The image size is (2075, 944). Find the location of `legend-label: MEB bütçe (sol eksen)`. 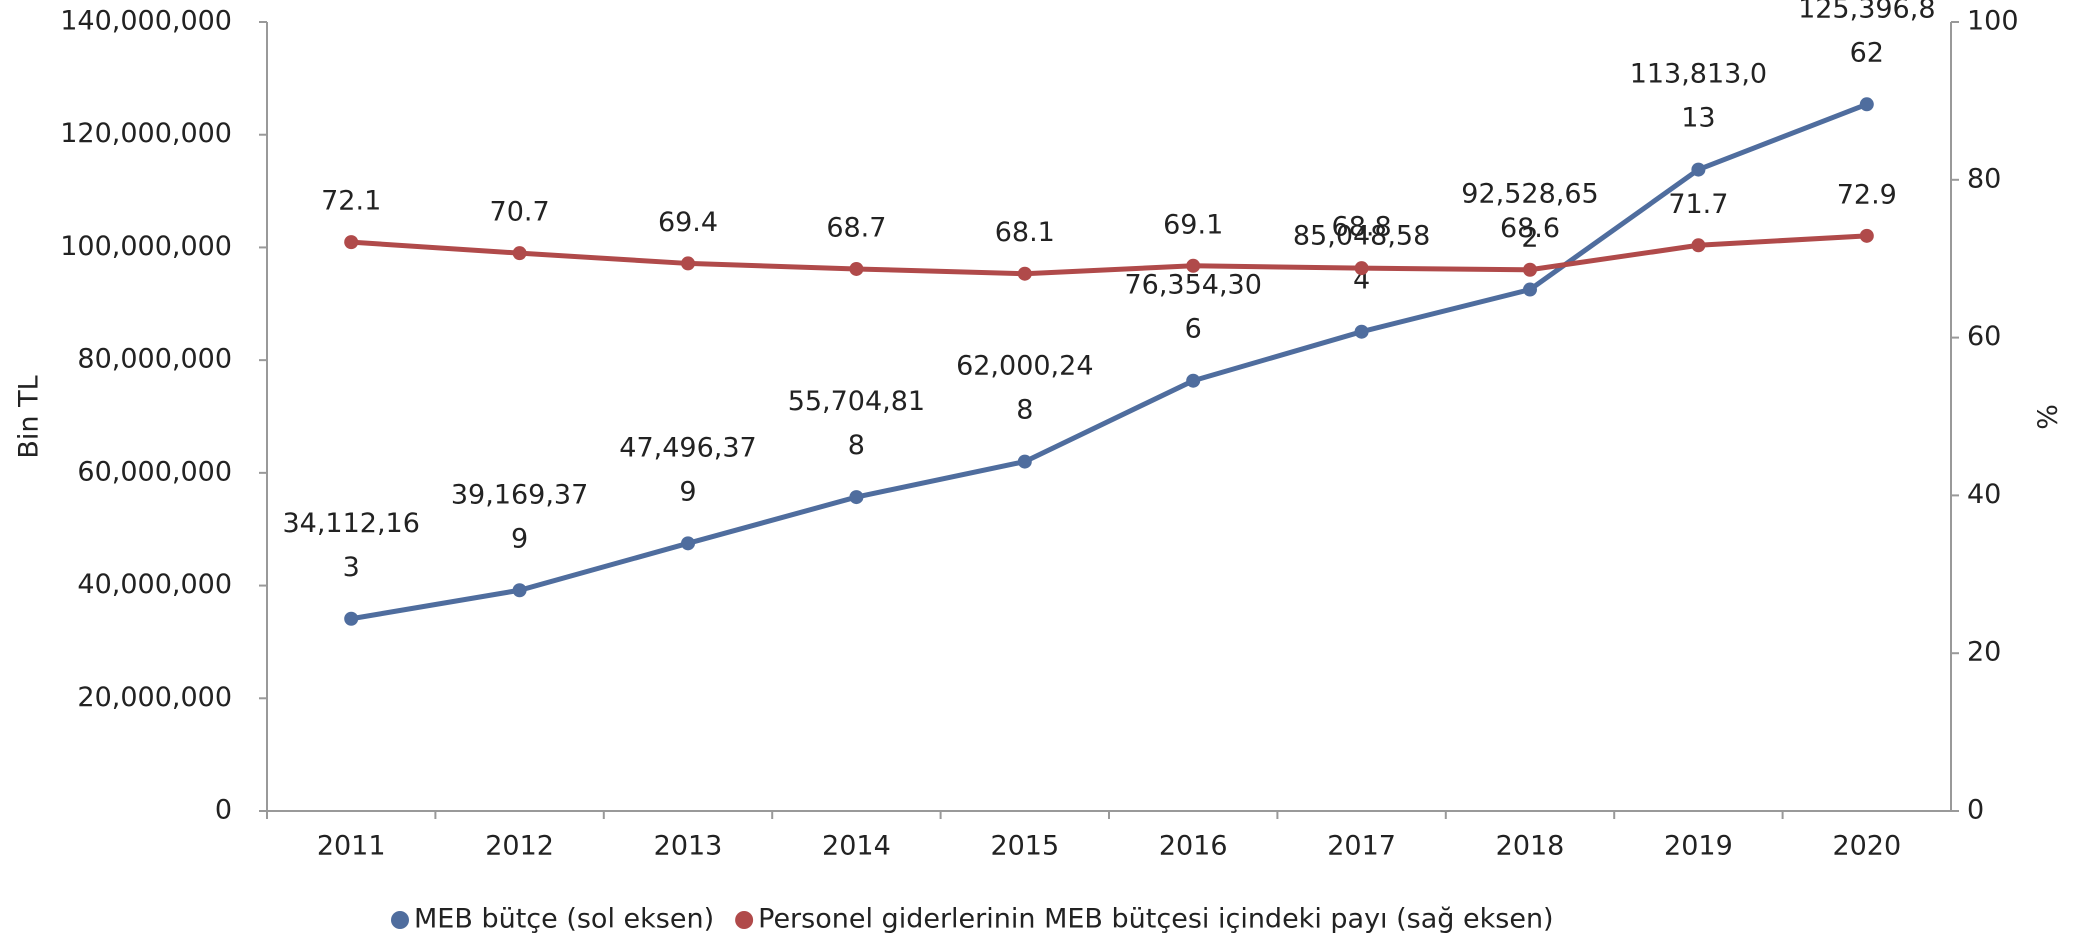

legend-label: MEB bütçe (sol eksen) is located at coordinates (564, 919).